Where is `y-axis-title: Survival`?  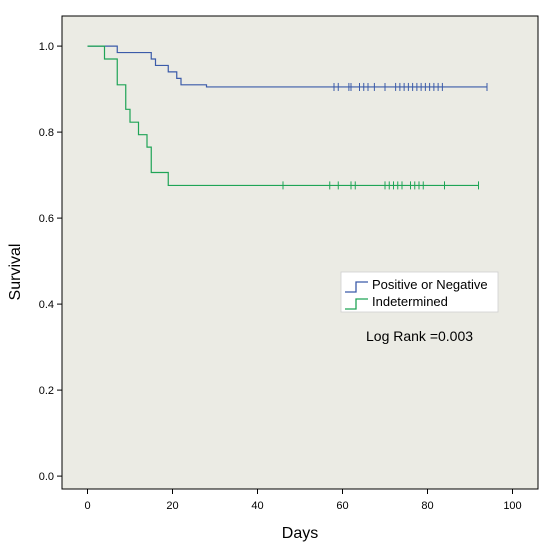 y-axis-title: Survival is located at coordinates (15, 272).